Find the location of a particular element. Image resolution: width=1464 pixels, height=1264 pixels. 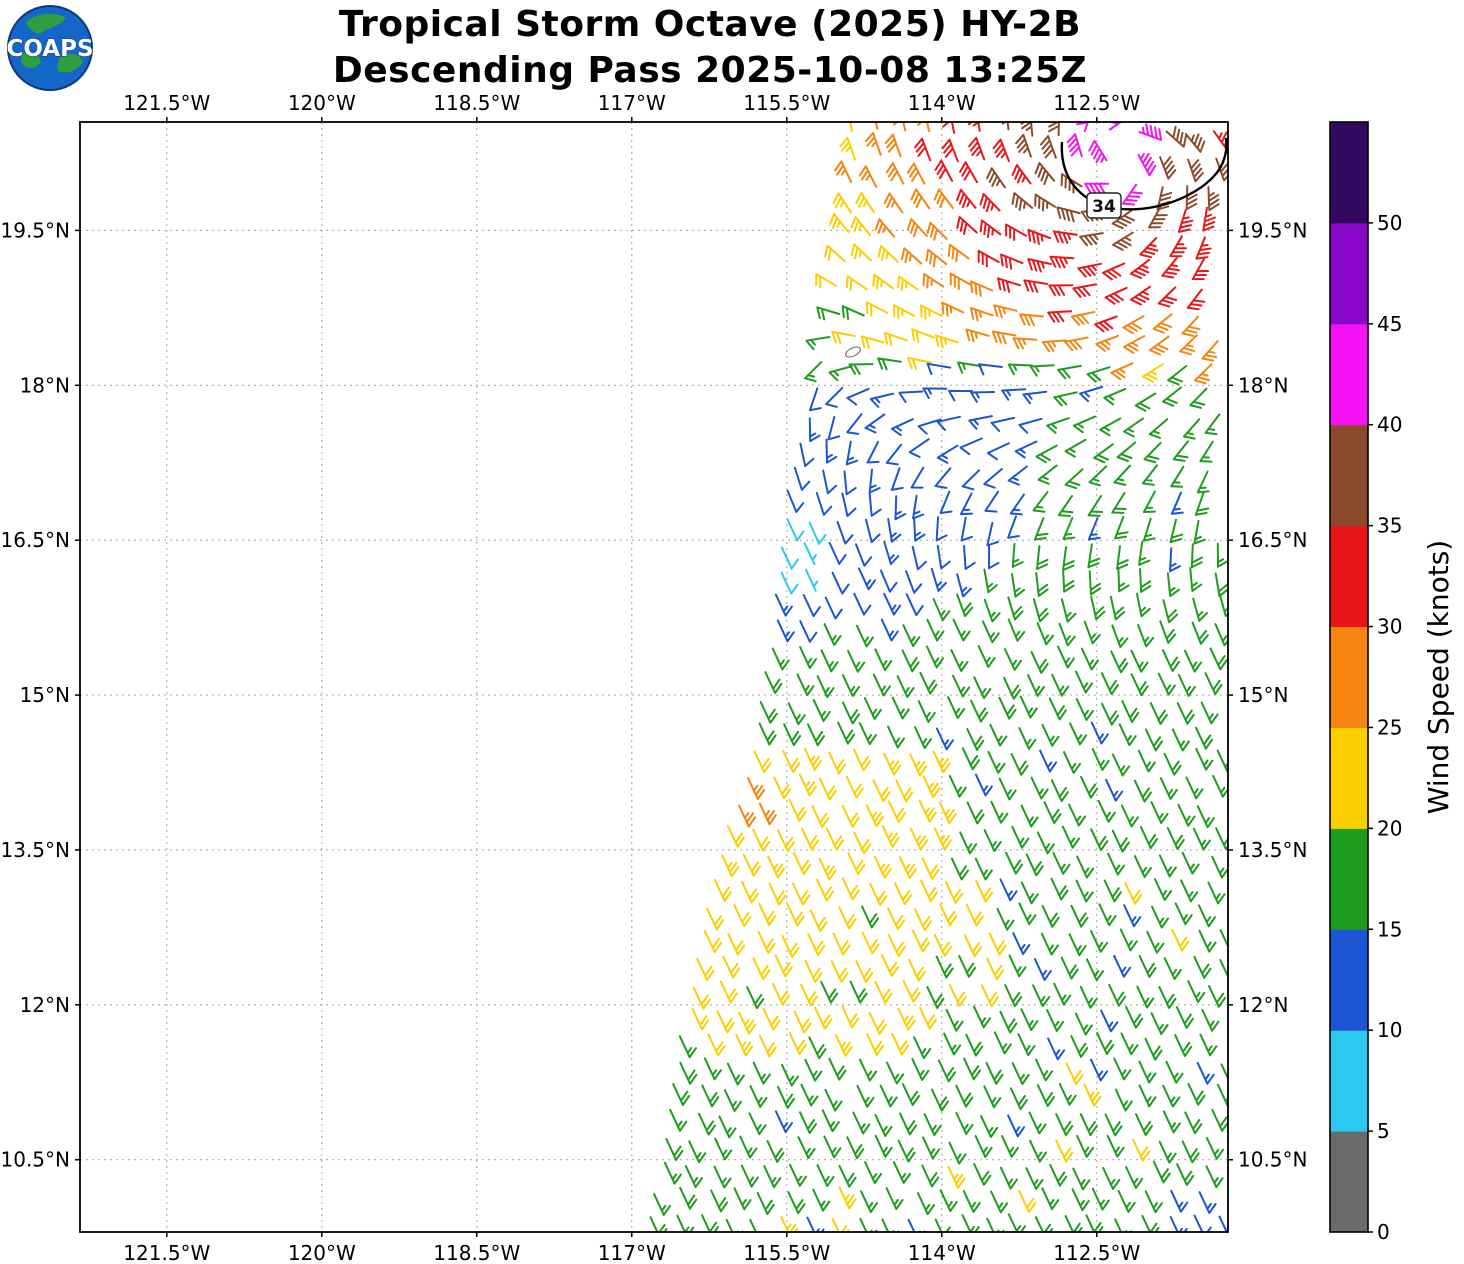

y-tick-label-left: 16.5°N is located at coordinates (36, 540).